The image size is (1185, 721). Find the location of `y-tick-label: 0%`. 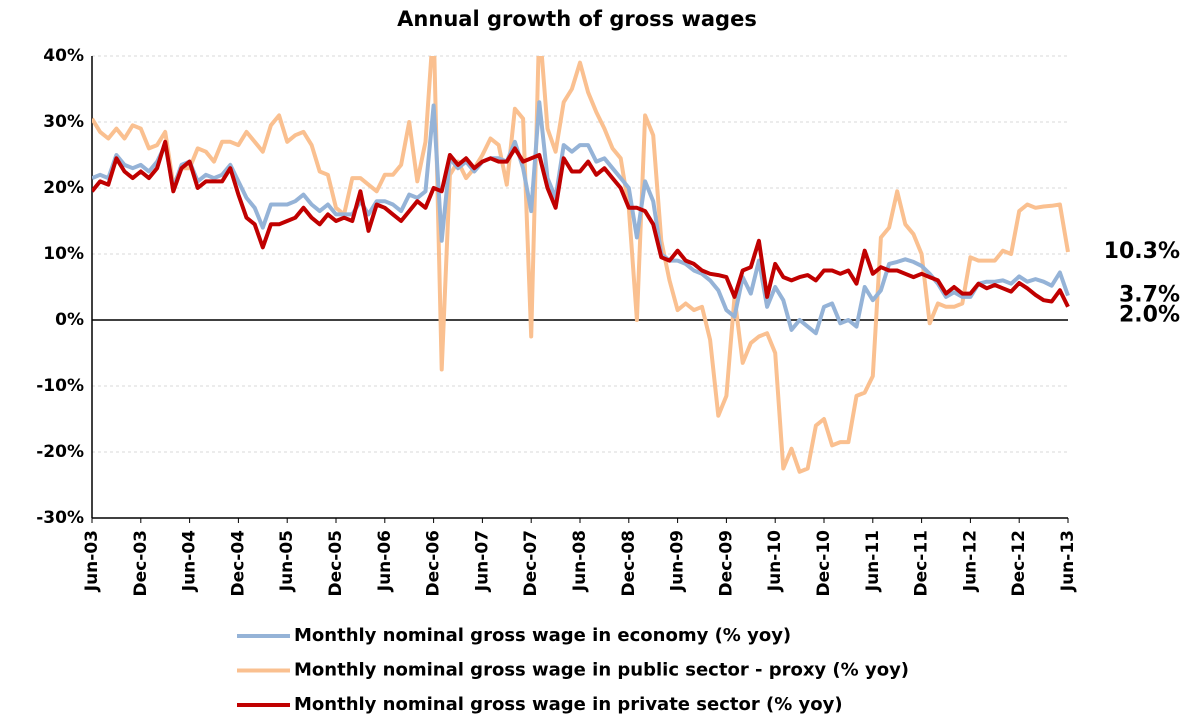

y-tick-label: 0% is located at coordinates (69, 320).